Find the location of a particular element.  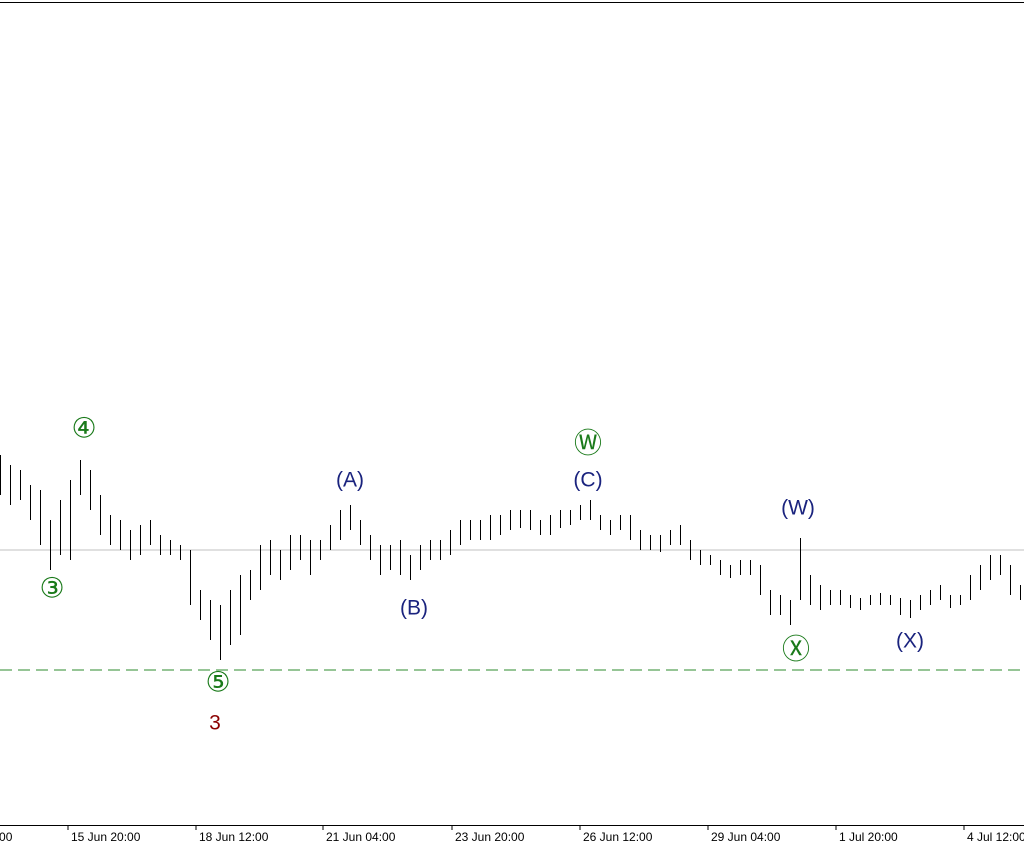

x-tick-label: 26 Jun 12:00 is located at coordinates (618, 837).